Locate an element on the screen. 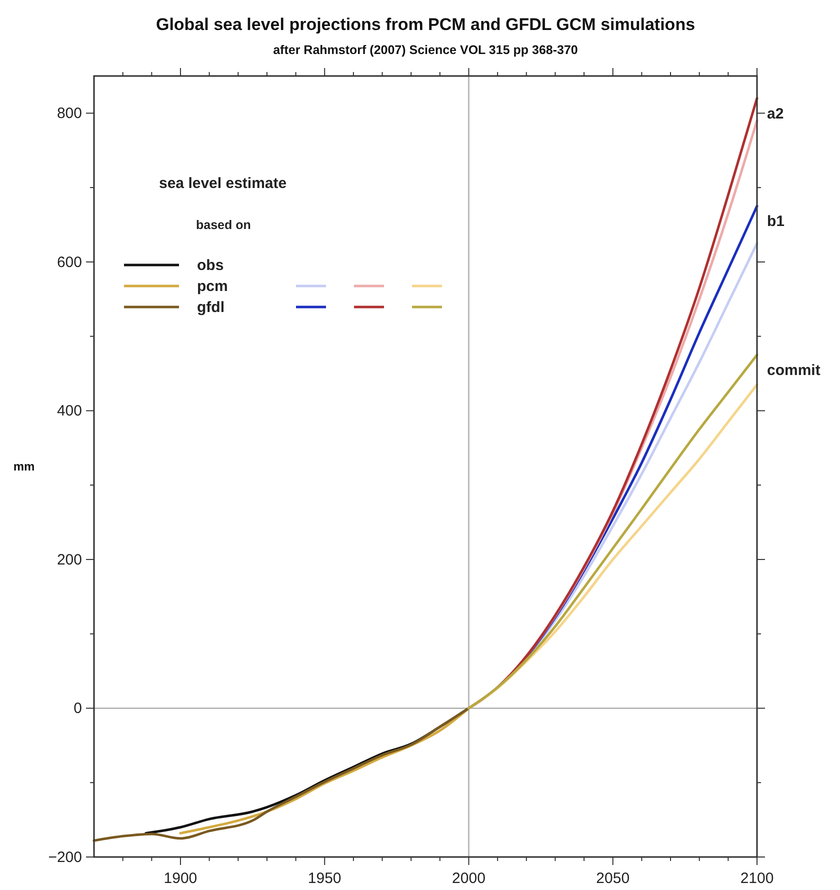  legend-label: obs is located at coordinates (210, 265).